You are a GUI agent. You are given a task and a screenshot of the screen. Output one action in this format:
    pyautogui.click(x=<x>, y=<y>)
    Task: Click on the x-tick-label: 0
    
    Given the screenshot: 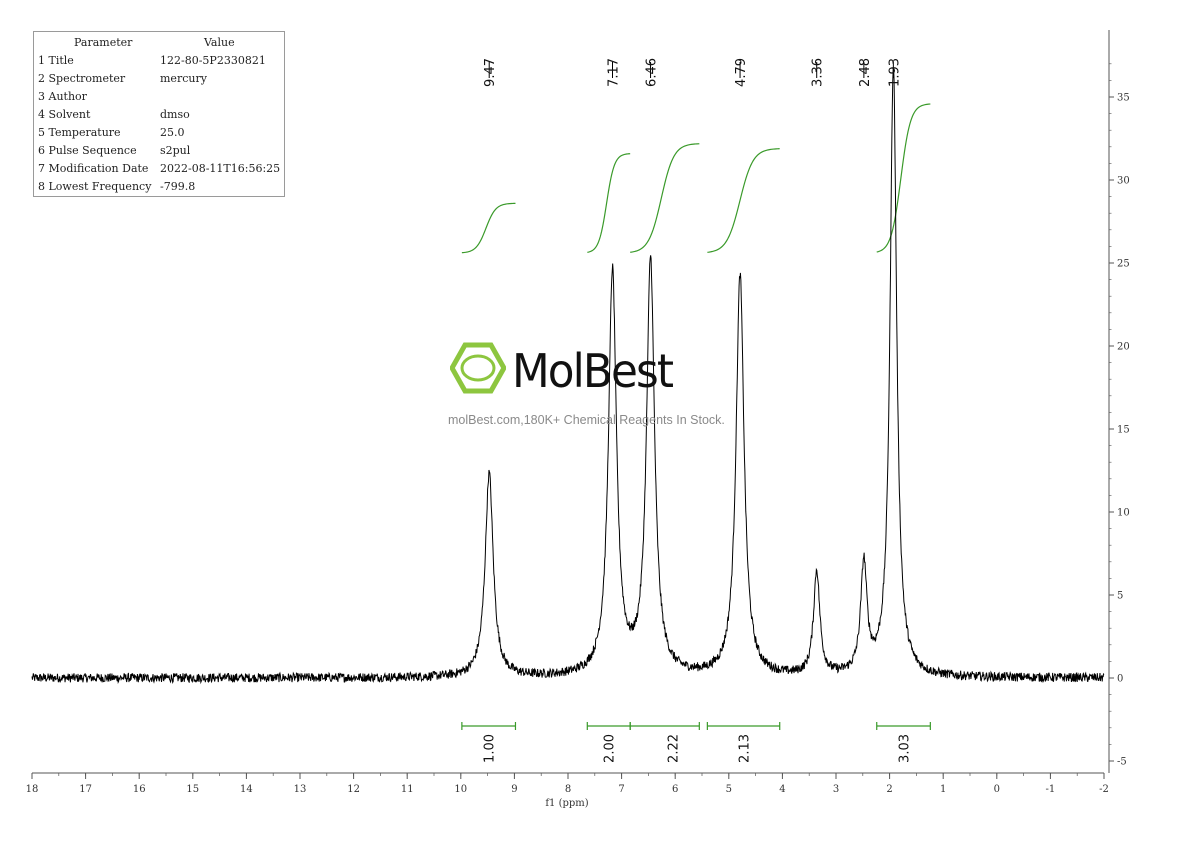 What is the action you would take?
    pyautogui.click(x=997, y=789)
    